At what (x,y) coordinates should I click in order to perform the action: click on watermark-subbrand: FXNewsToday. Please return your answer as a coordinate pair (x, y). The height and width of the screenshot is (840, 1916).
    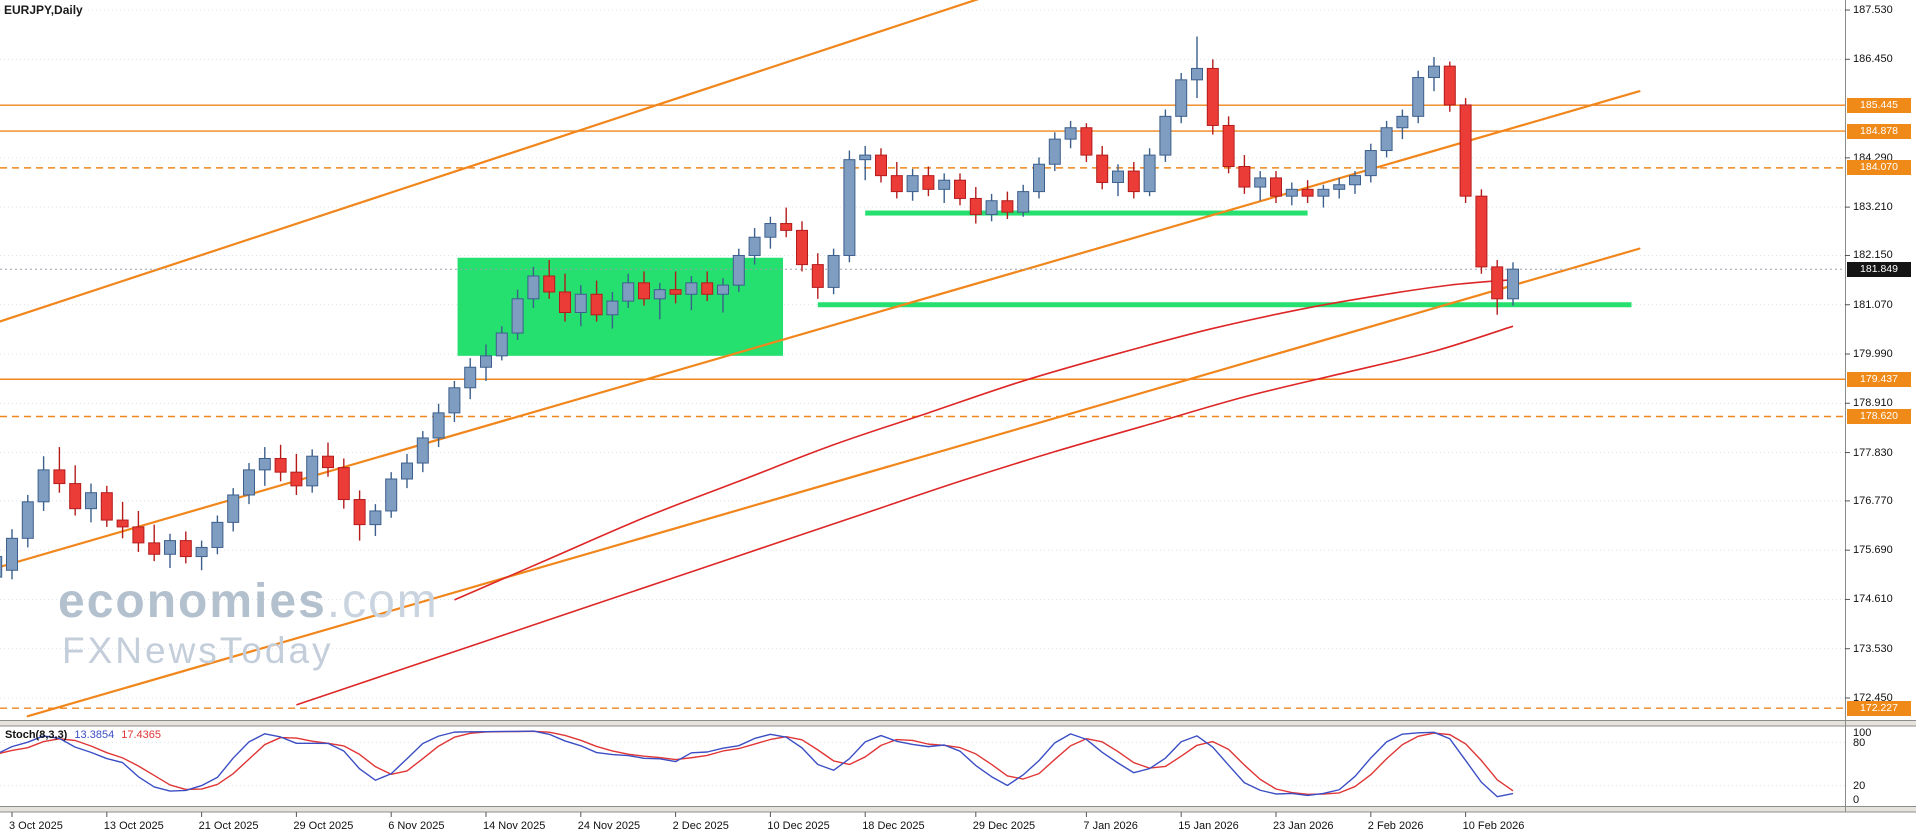
    Looking at the image, I should click on (198, 650).